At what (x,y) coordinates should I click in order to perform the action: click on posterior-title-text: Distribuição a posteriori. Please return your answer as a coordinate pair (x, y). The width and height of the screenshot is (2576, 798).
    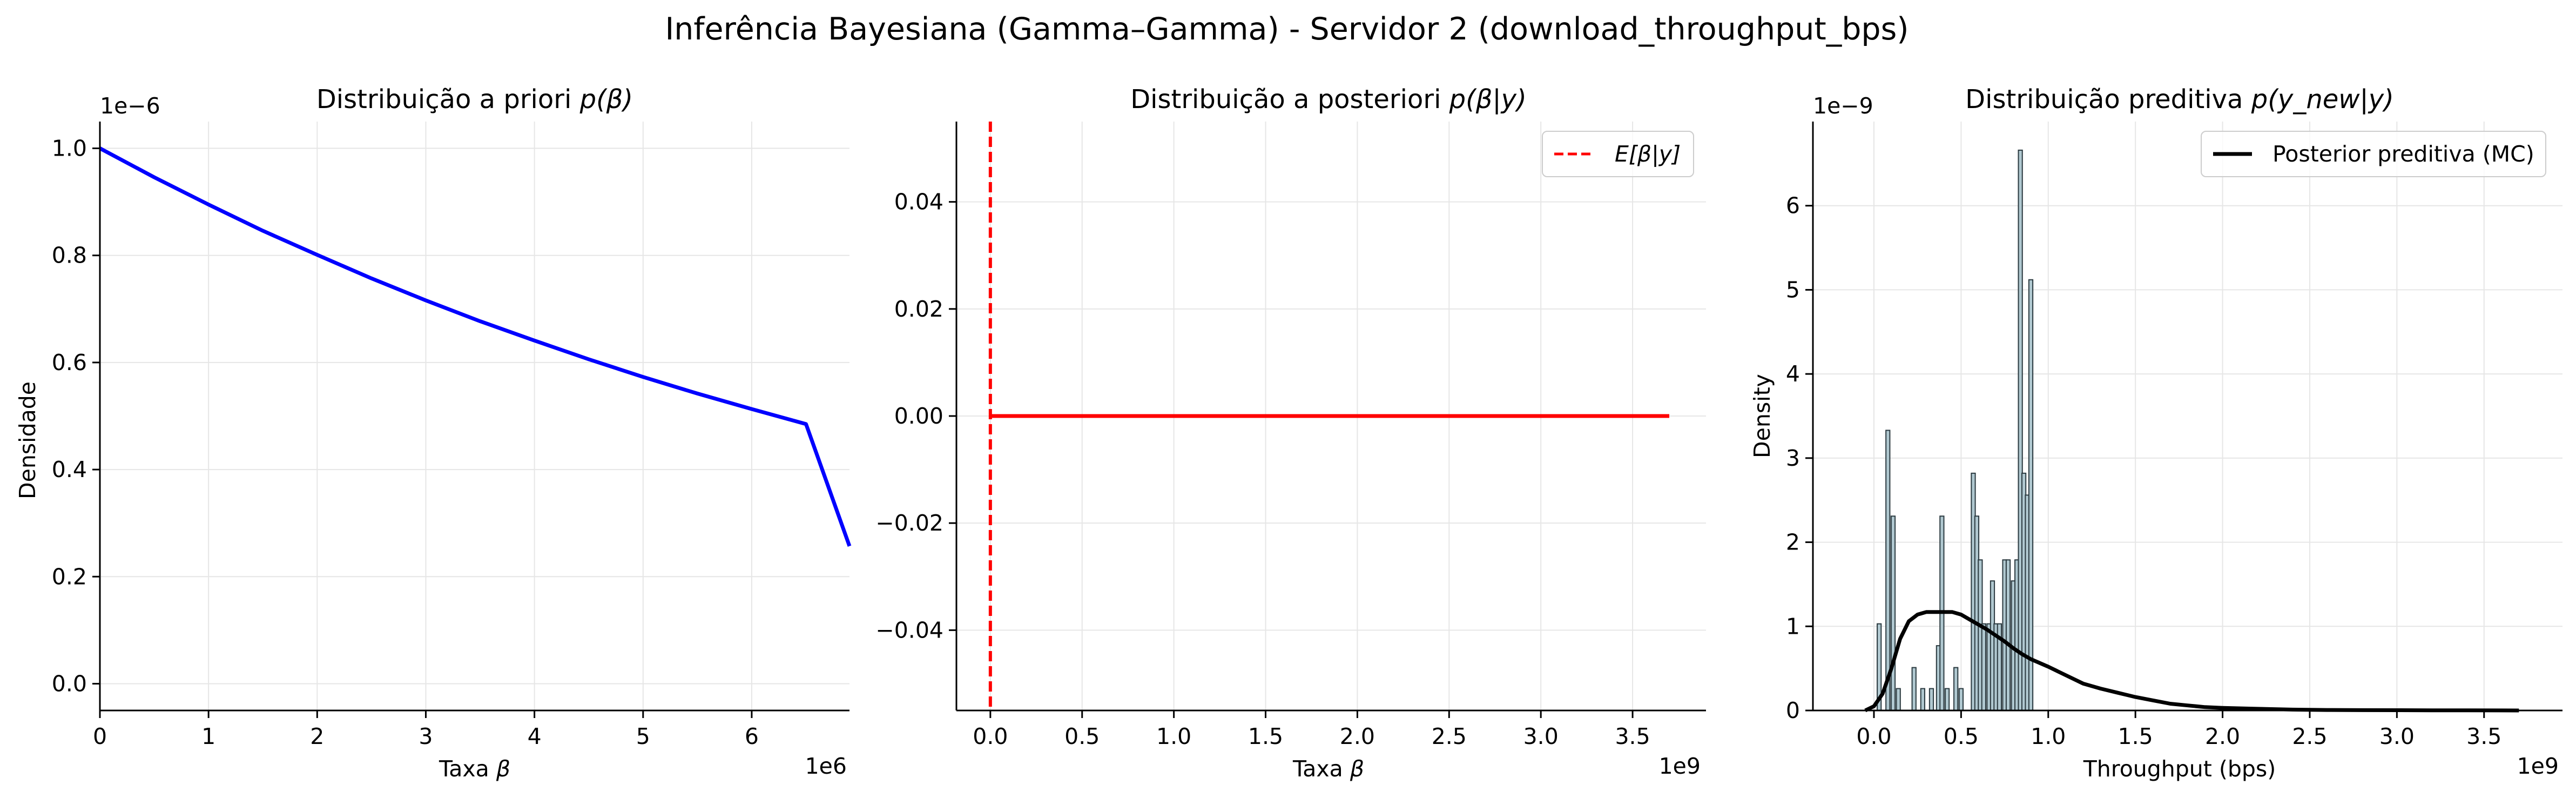
    Looking at the image, I should click on (1289, 99).